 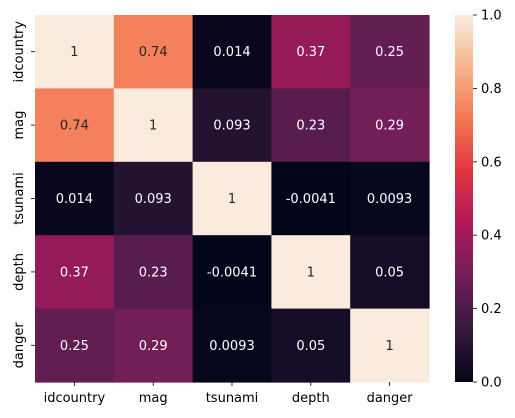 I want to click on heatmap-cell-danger-danger, so click(x=390, y=345).